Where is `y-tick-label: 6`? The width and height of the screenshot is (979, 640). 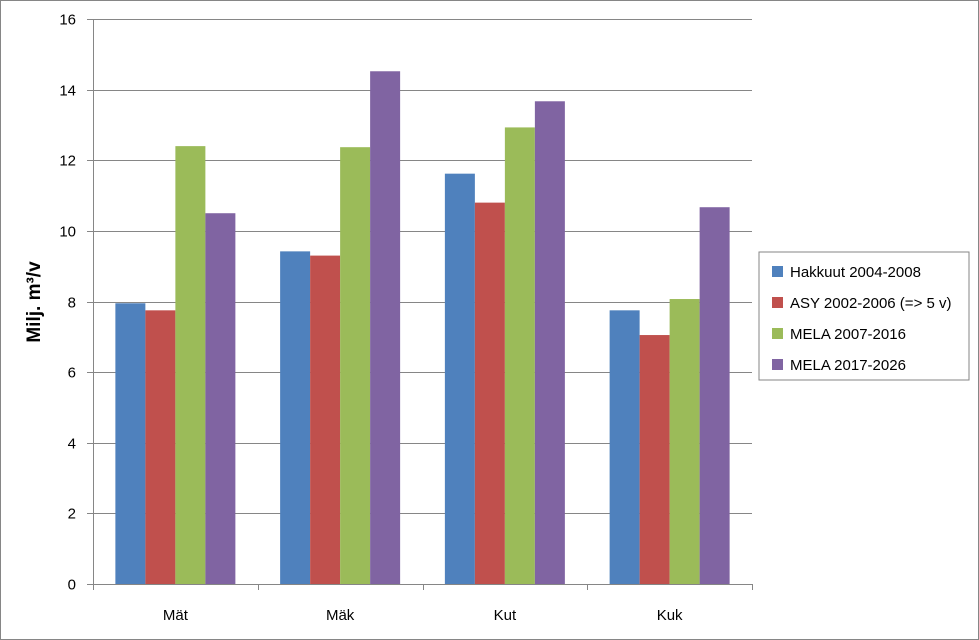 y-tick-label: 6 is located at coordinates (72, 373).